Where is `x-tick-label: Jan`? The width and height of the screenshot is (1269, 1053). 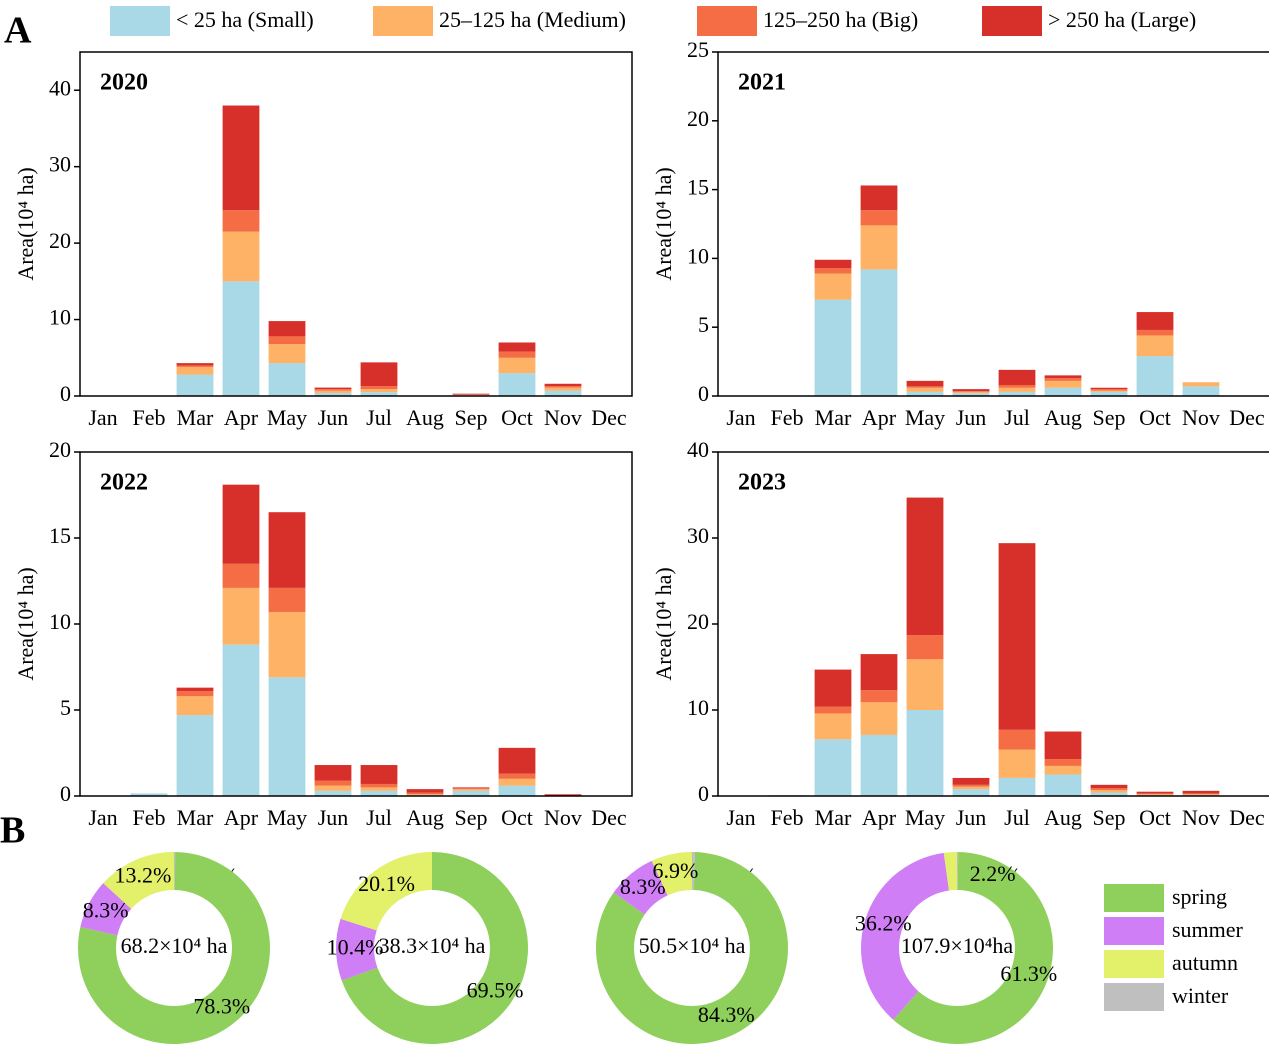
x-tick-label: Jan is located at coordinates (102, 817).